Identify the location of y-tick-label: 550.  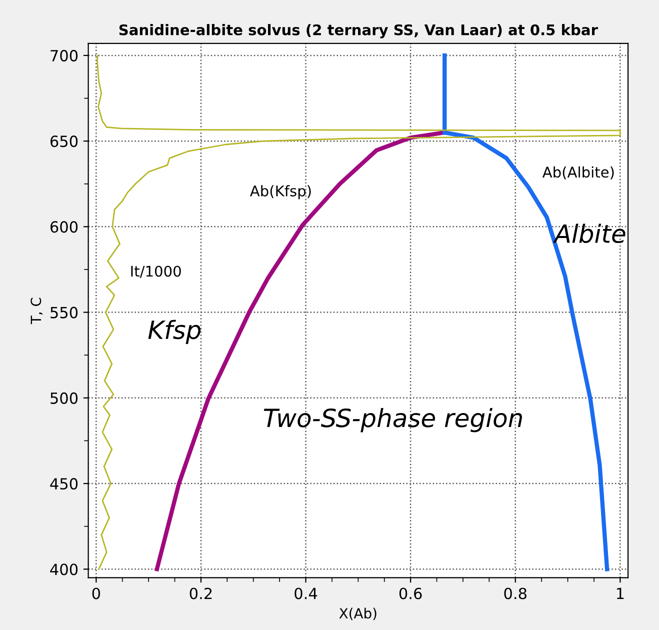
(64, 312).